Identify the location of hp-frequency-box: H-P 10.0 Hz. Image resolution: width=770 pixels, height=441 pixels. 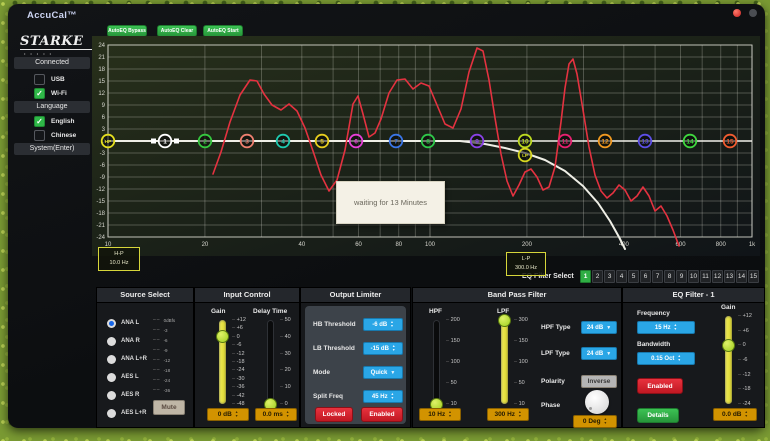
(119, 259).